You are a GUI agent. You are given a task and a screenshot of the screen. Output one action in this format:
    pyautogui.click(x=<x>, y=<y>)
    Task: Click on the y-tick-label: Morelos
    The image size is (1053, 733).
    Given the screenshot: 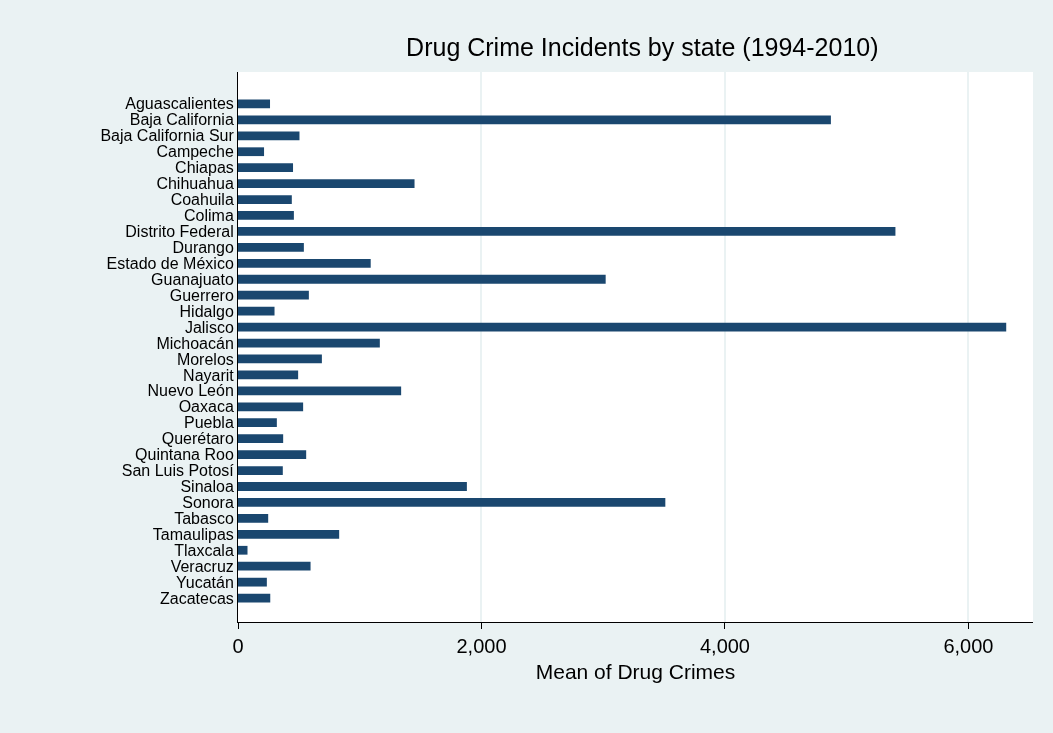 What is the action you would take?
    pyautogui.click(x=205, y=359)
    